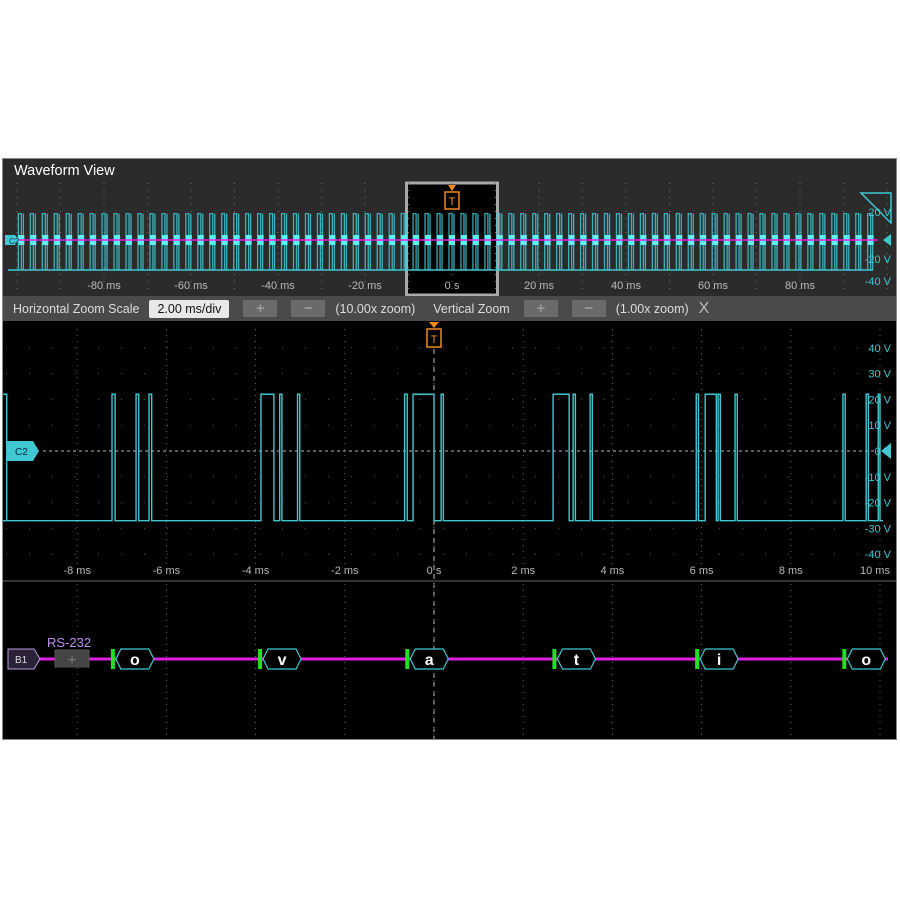  Describe the element at coordinates (588, 308) in the screenshot. I see `v-zoom-out-button: −` at that location.